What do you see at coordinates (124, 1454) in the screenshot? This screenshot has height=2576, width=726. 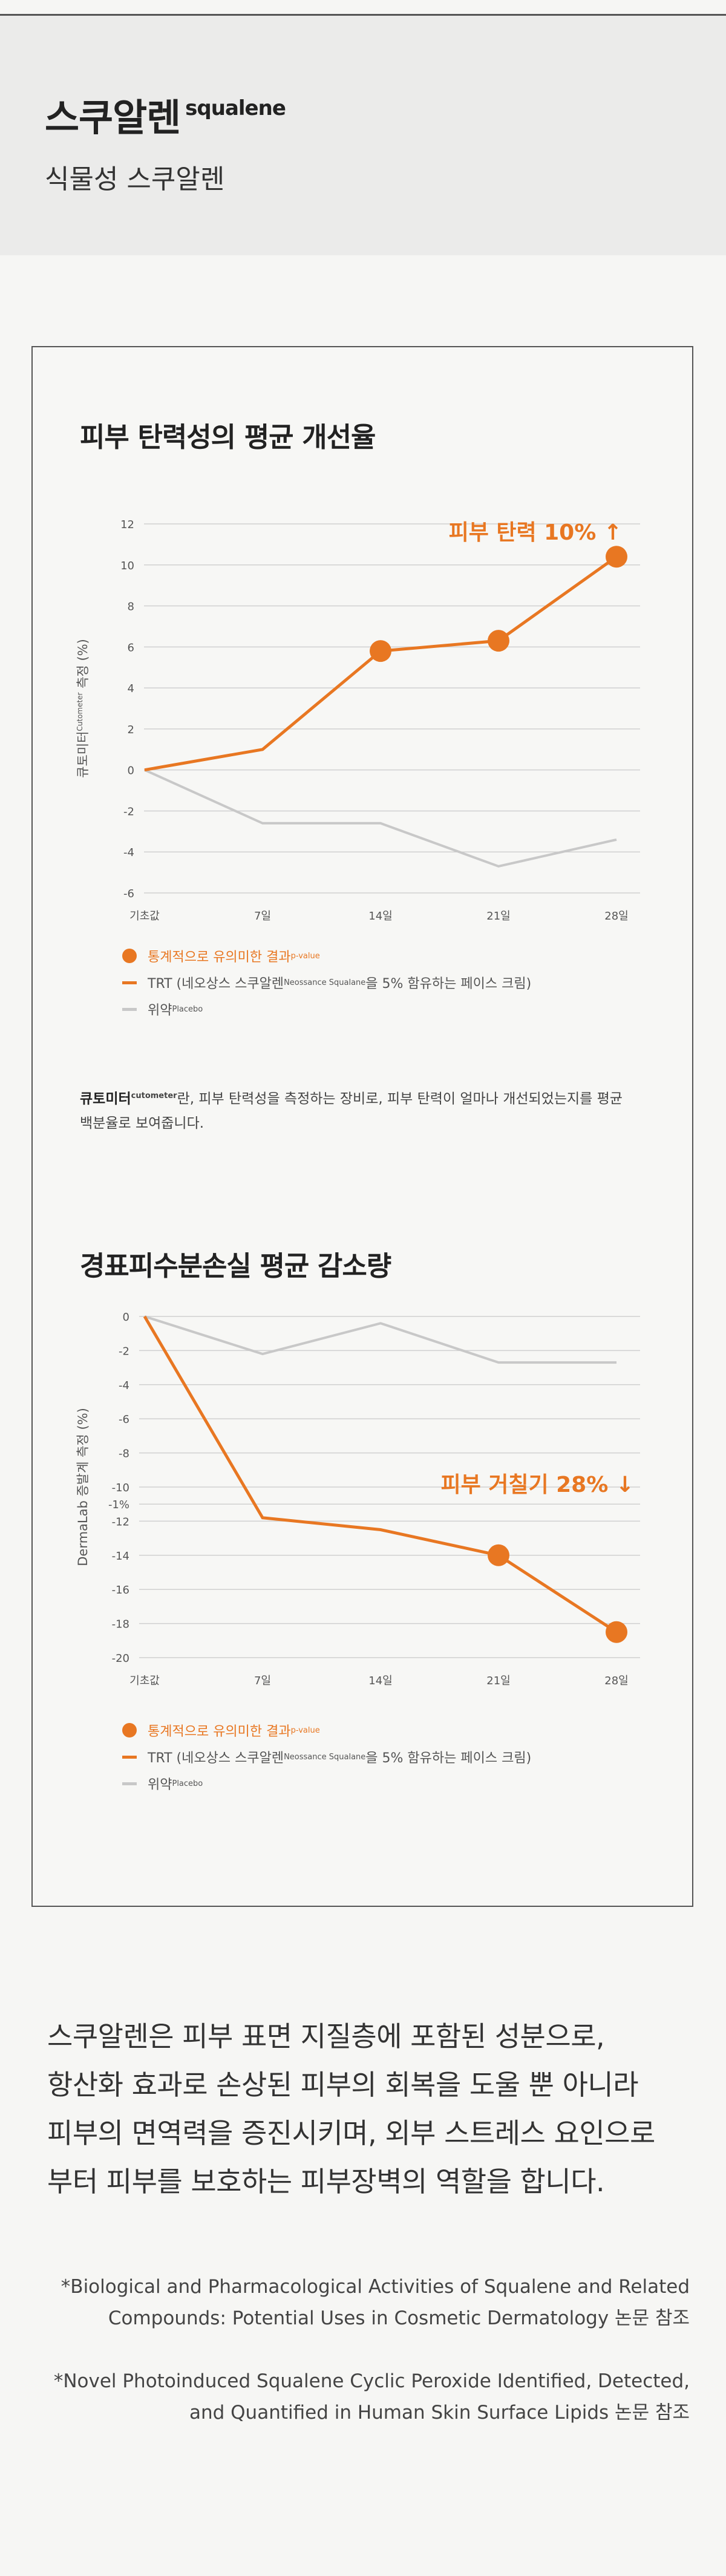 I see `y-tick-label: -8` at bounding box center [124, 1454].